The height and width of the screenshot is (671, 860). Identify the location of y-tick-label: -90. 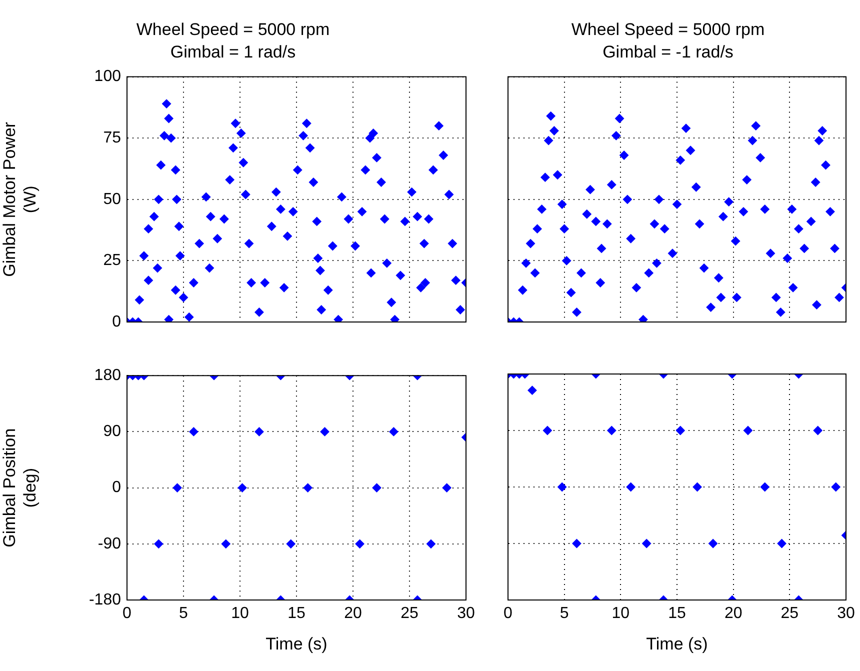
(110, 543).